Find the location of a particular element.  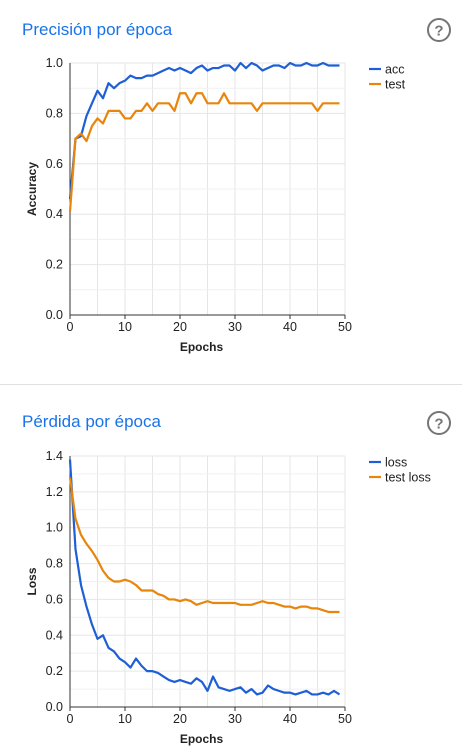

legend-label: acc is located at coordinates (394, 70).